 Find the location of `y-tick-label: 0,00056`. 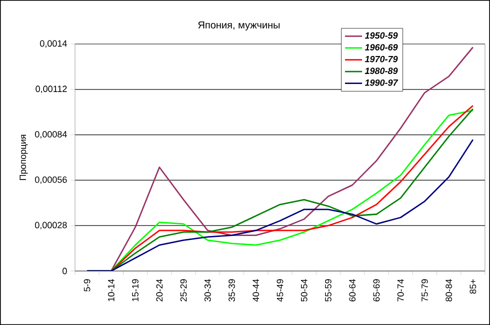

y-tick-label: 0,00056 is located at coordinates (51, 180).